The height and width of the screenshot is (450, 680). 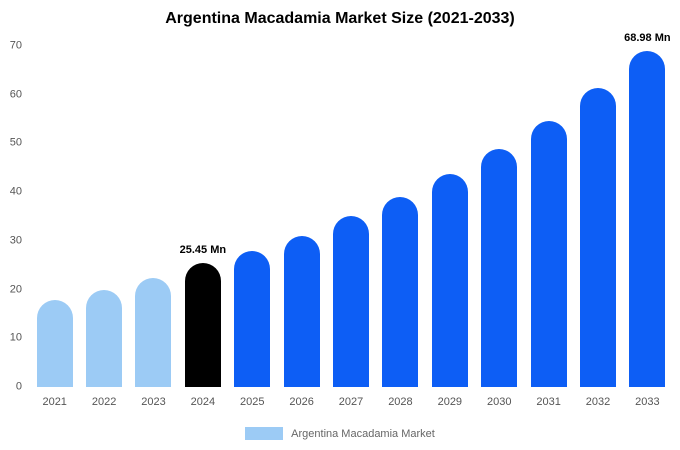 I want to click on bar-column-2028: 2028, so click(x=400, y=227).